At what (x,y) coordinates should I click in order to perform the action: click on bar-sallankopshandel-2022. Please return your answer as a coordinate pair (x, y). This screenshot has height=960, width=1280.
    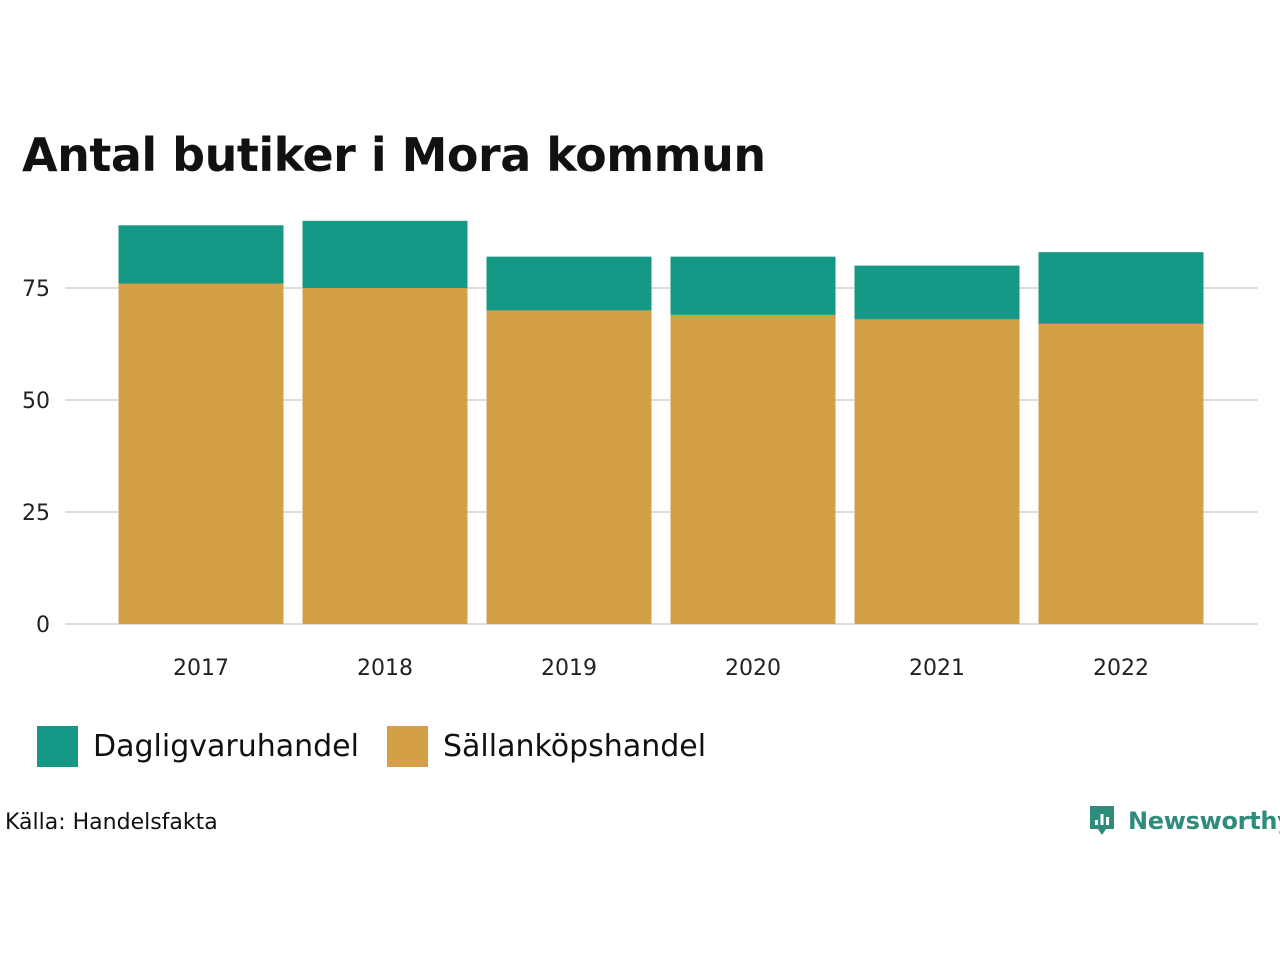
    Looking at the image, I should click on (1121, 473).